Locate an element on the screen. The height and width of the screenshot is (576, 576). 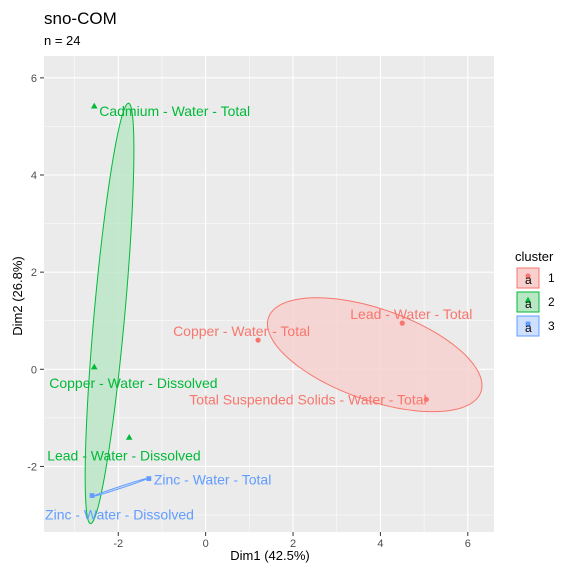
point-label: Total Suspended Solids - Water - Total is located at coordinates (307, 399).